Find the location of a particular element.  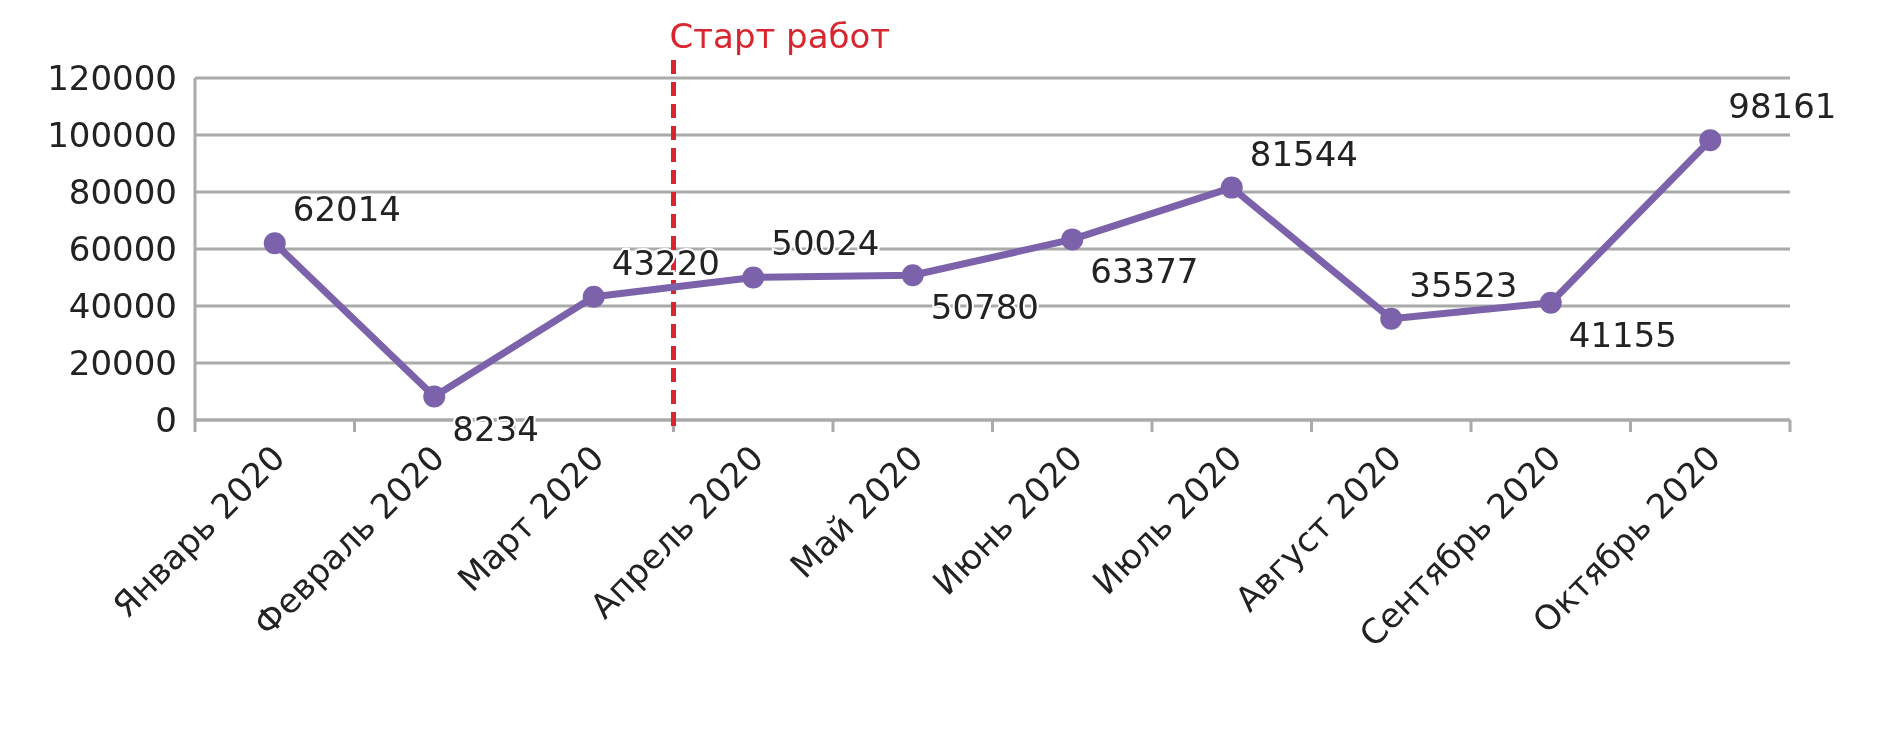

data-label: 50024 is located at coordinates (825, 243).